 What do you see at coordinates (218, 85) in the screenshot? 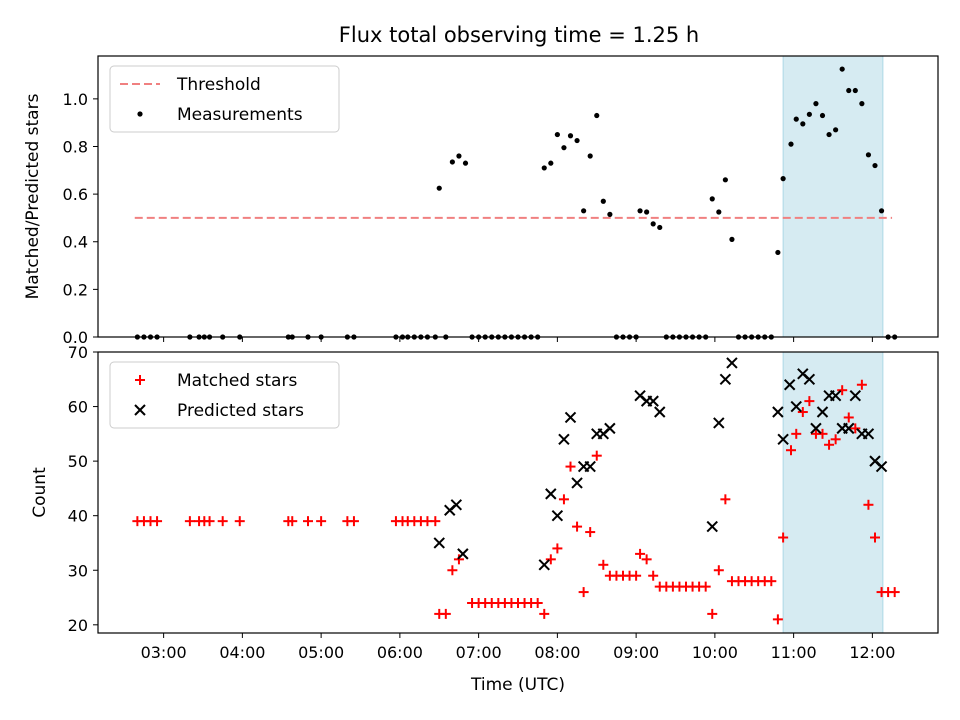
I see `legend-label: Threshold` at bounding box center [218, 85].